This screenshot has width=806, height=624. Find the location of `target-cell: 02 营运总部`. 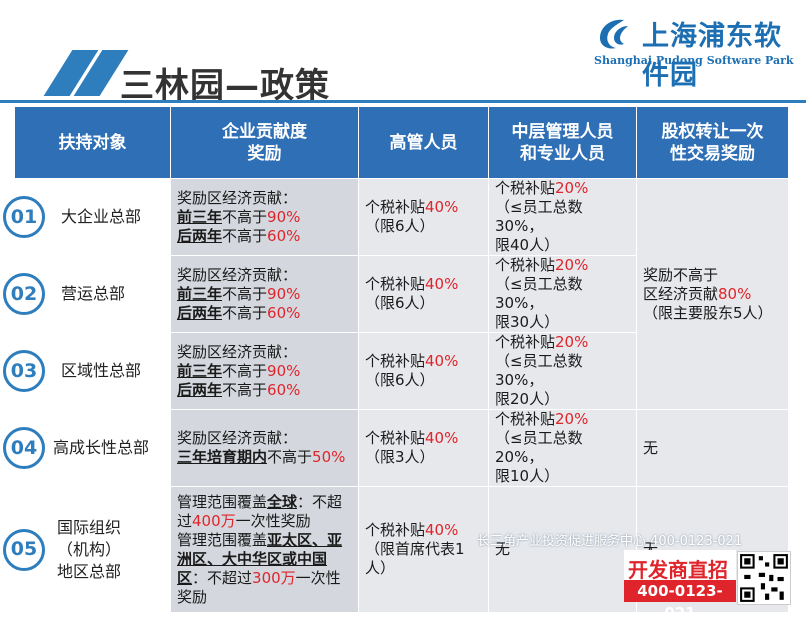

target-cell: 02 营运总部 is located at coordinates (87, 294).